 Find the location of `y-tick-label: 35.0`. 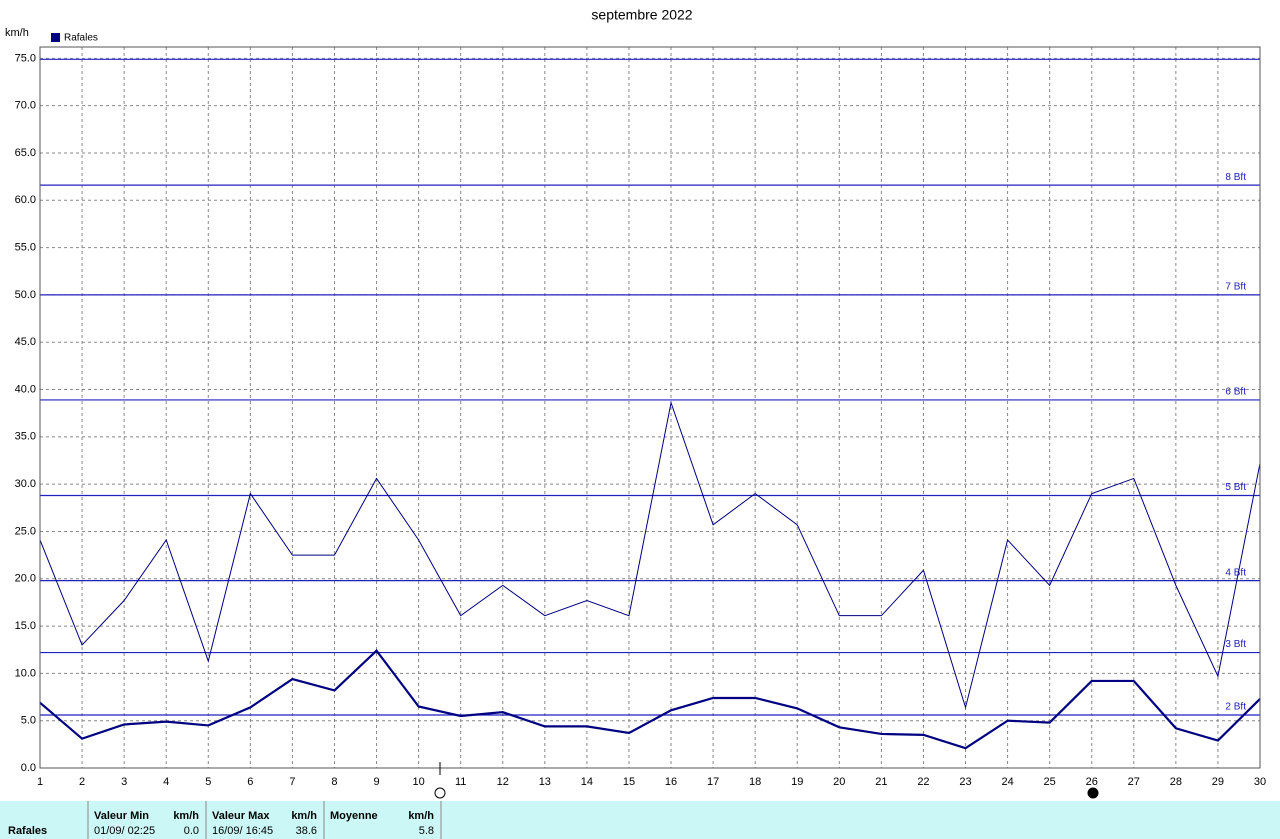

y-tick-label: 35.0 is located at coordinates (25, 437).